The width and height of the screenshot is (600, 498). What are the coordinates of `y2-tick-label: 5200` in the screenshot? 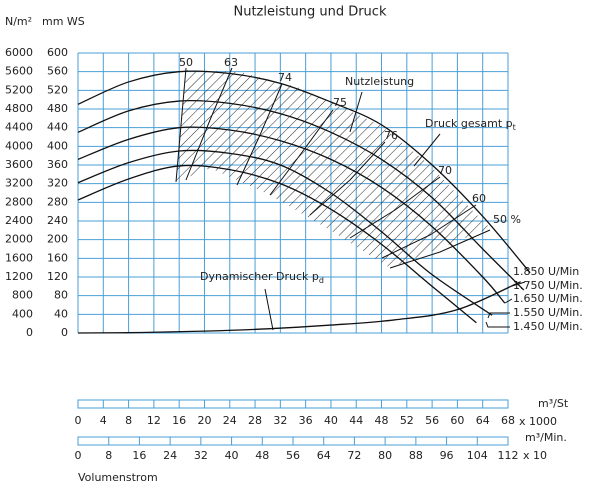 It's located at (19, 89).